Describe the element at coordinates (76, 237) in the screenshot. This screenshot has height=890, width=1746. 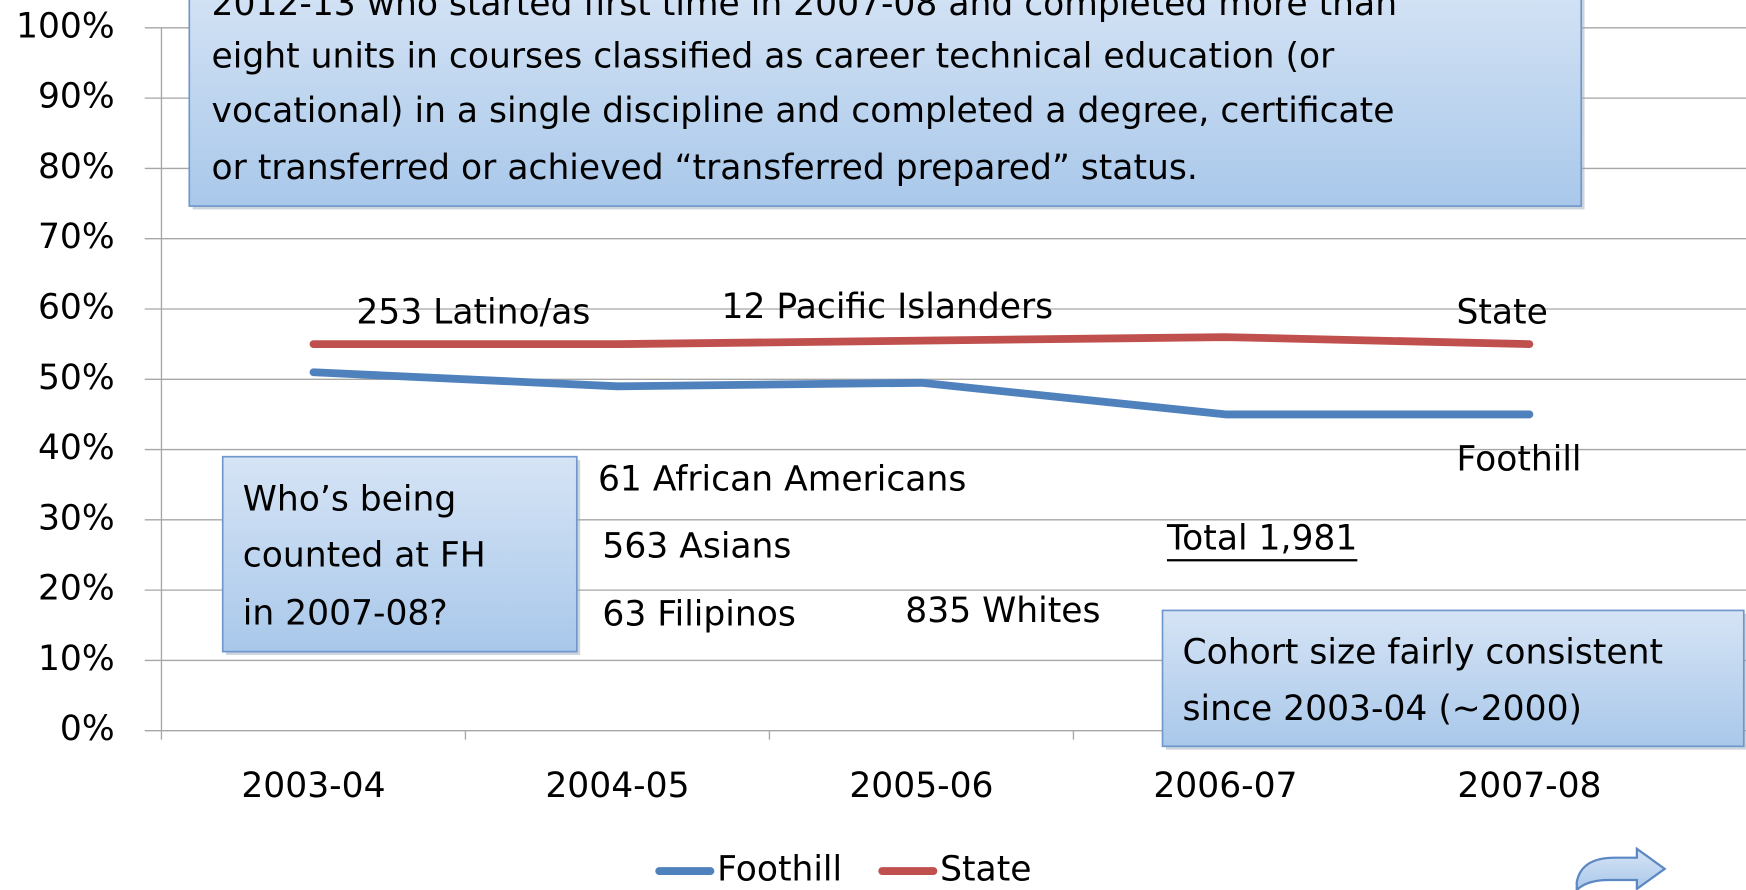
I see `y-tick-label: 70%` at that location.